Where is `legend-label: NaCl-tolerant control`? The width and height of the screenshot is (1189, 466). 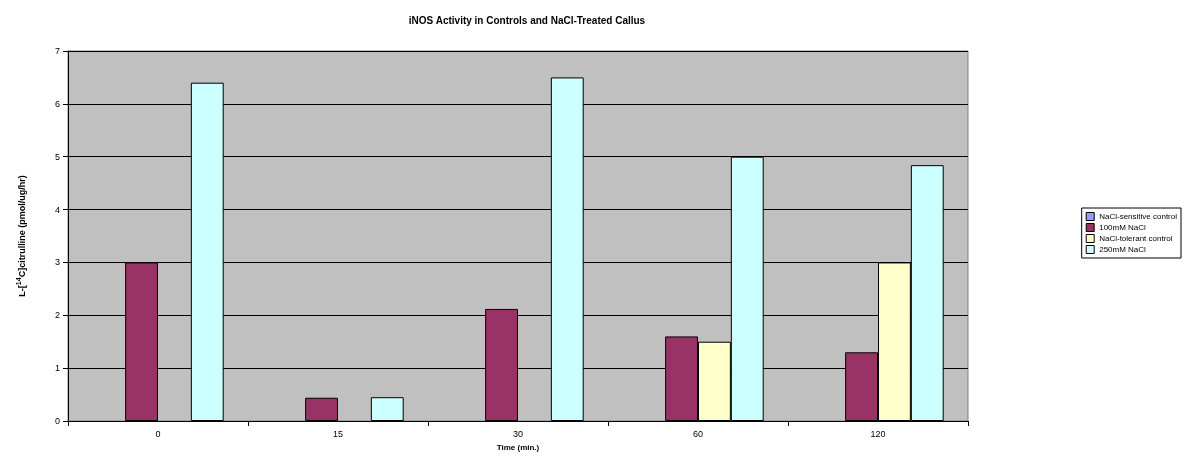 legend-label: NaCl-tolerant control is located at coordinates (1136, 238).